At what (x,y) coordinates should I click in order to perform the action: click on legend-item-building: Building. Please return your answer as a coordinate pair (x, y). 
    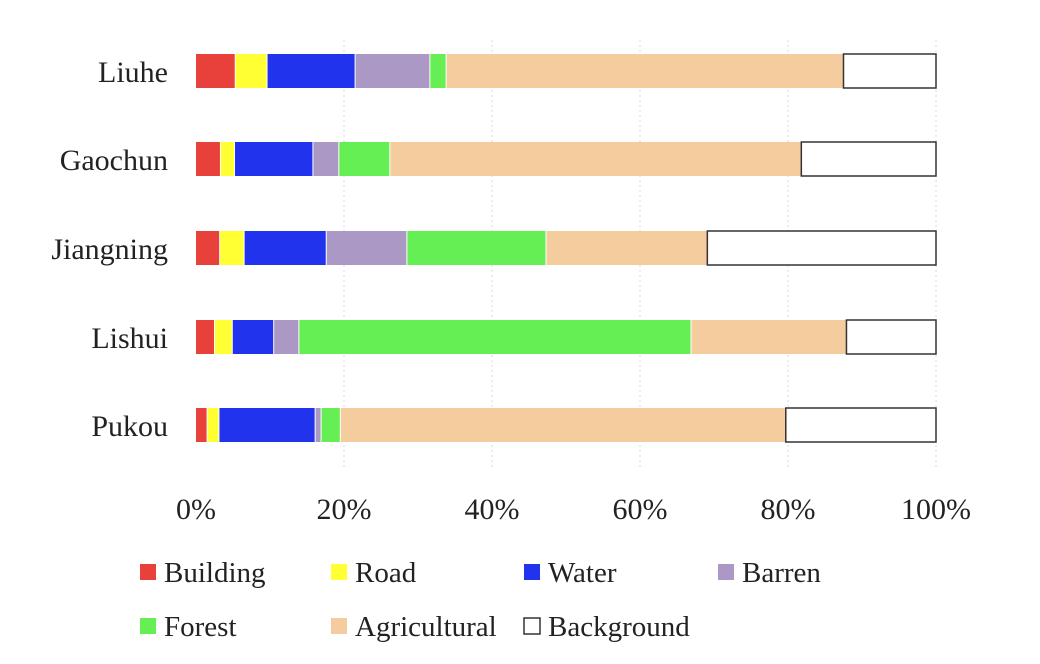
    Looking at the image, I should click on (203, 573).